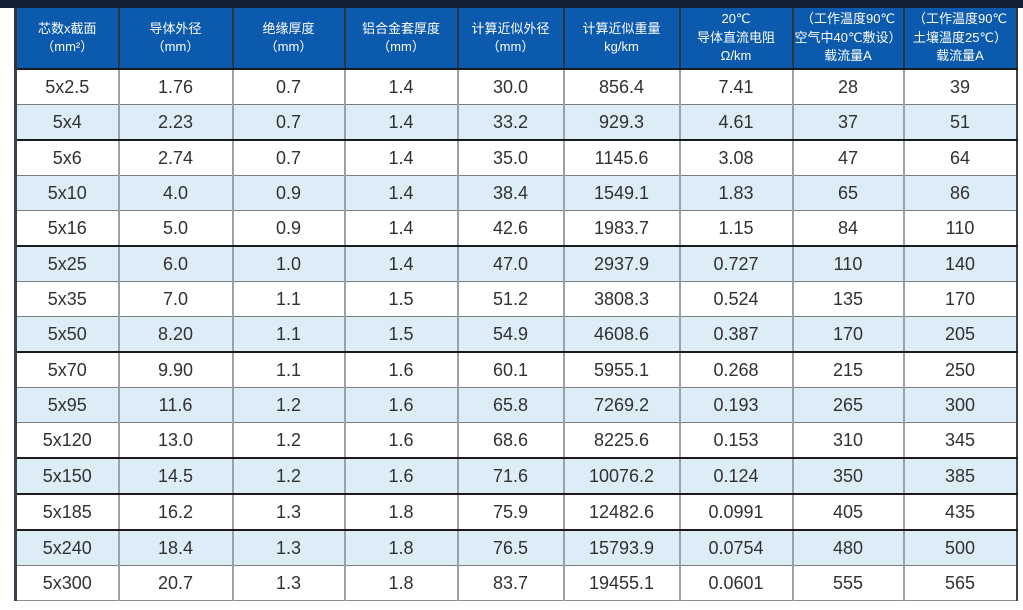 This screenshot has width=1023, height=610. Describe the element at coordinates (67, 28) in the screenshot. I see `header-line: 芯数x截面` at that location.